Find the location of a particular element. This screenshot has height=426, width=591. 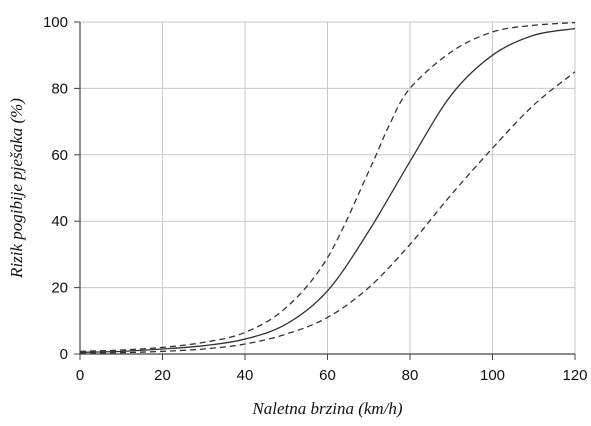

y-tick-label: 100 is located at coordinates (55, 22).